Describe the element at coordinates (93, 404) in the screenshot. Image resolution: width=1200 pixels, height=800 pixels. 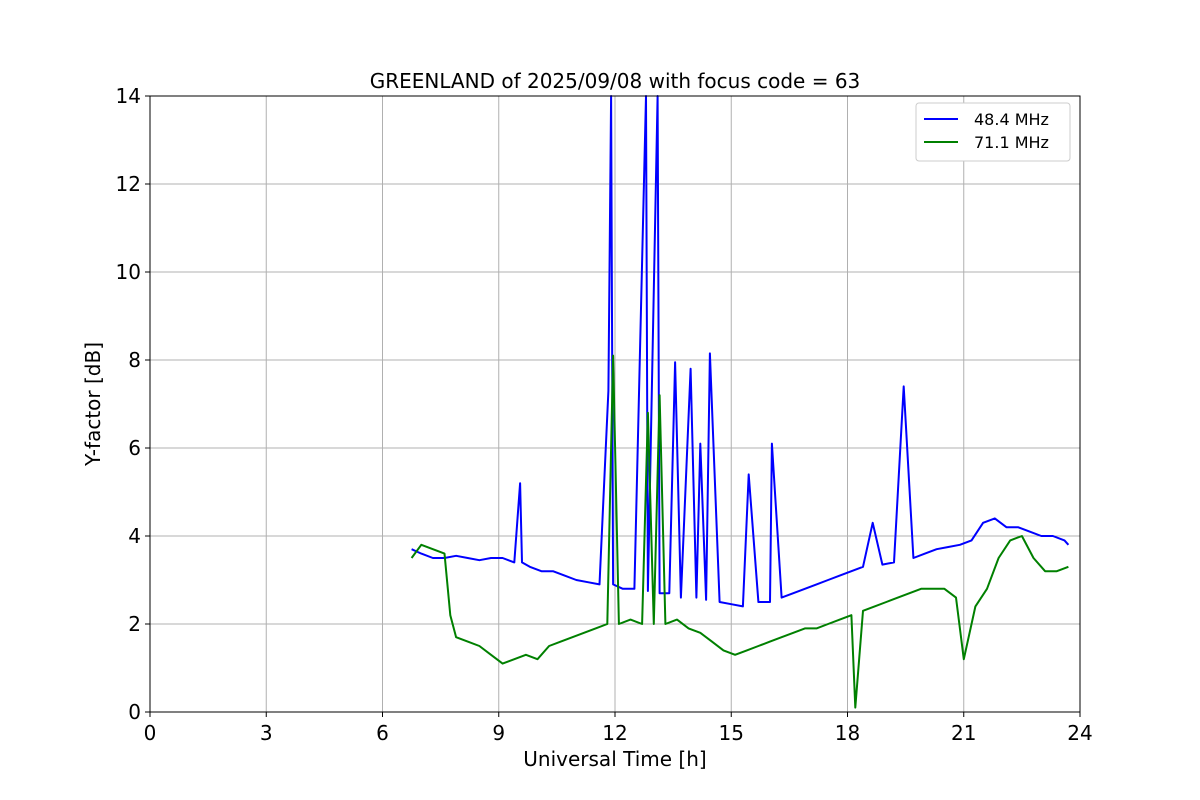
I see `y-axis-label: Y-factor [dB]` at that location.